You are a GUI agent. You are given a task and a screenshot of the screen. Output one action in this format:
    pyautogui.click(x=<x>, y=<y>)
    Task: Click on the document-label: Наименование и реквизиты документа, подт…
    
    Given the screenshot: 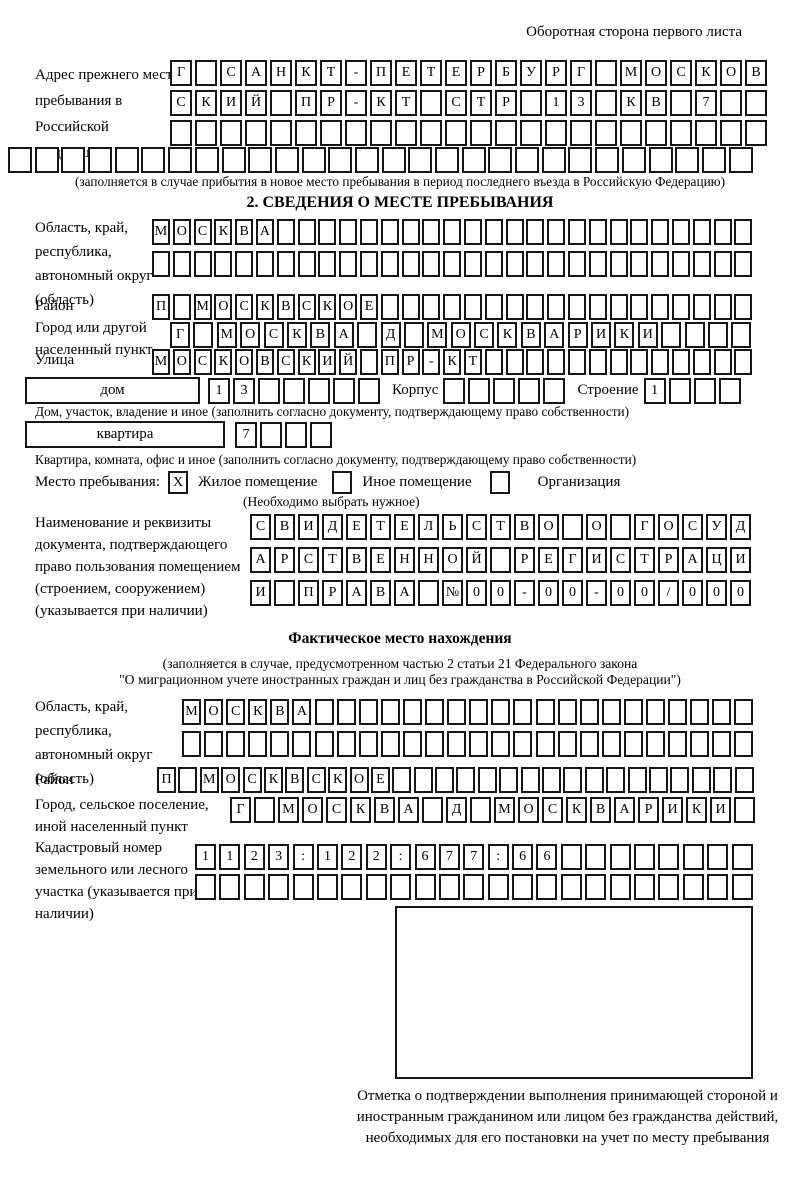 What is the action you would take?
    pyautogui.click(x=138, y=567)
    